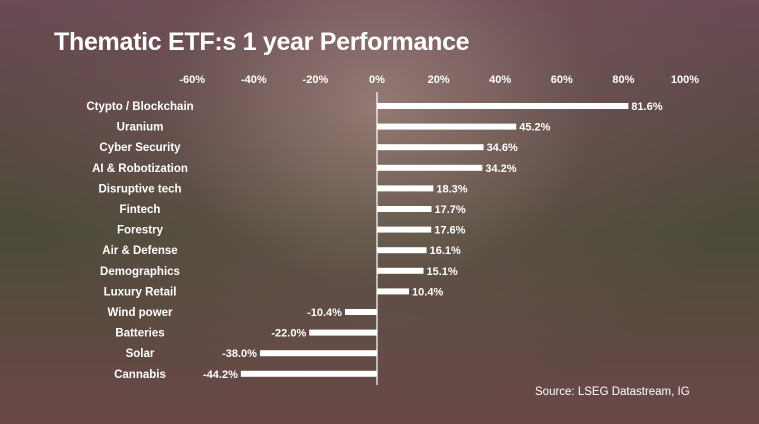 This screenshot has width=759, height=424. What do you see at coordinates (139, 189) in the screenshot?
I see `category-label: Disruptive tech` at bounding box center [139, 189].